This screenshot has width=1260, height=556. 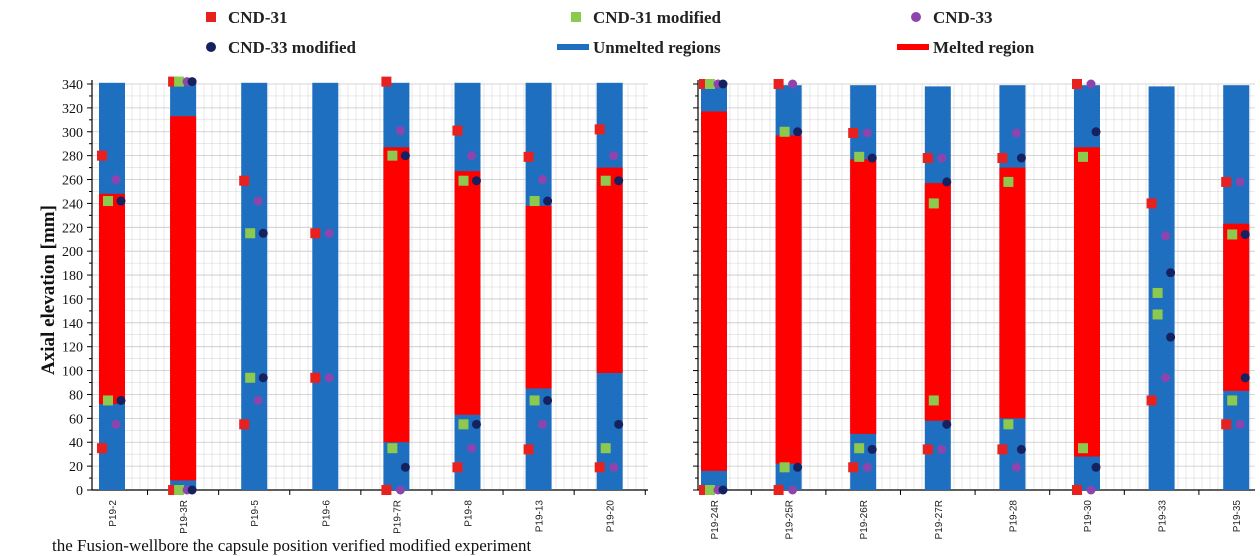 What do you see at coordinates (657, 47) in the screenshot?
I see `legend-label: Unmelted regions` at bounding box center [657, 47].